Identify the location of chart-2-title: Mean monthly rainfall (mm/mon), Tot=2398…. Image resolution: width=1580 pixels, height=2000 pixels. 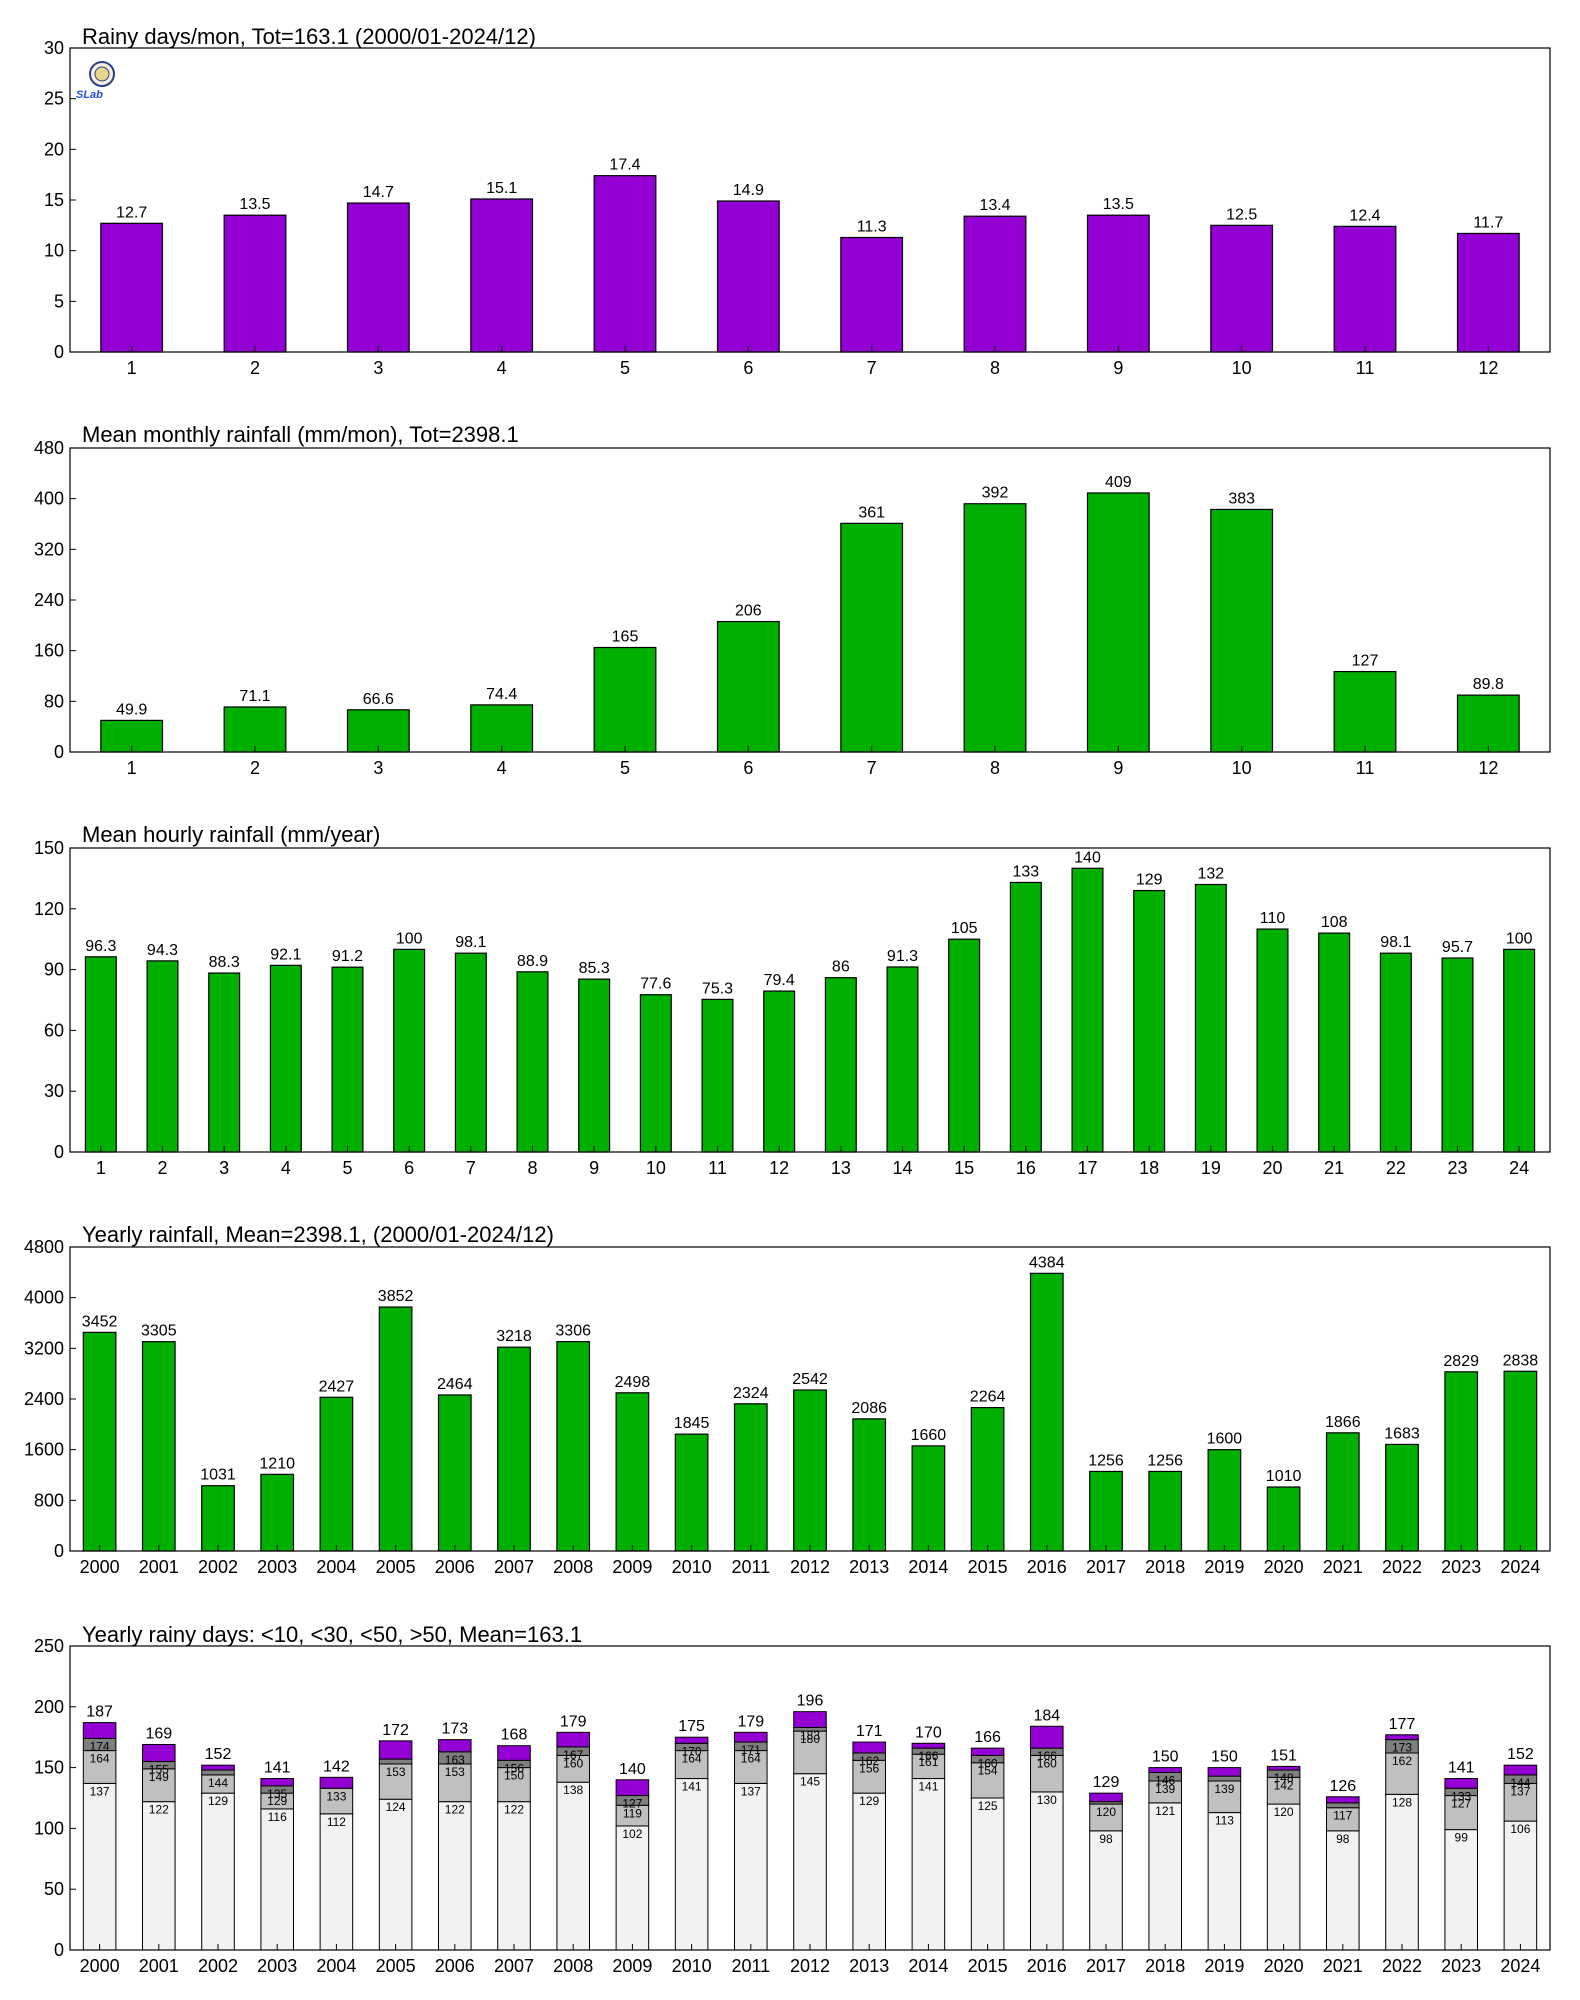
(300, 434).